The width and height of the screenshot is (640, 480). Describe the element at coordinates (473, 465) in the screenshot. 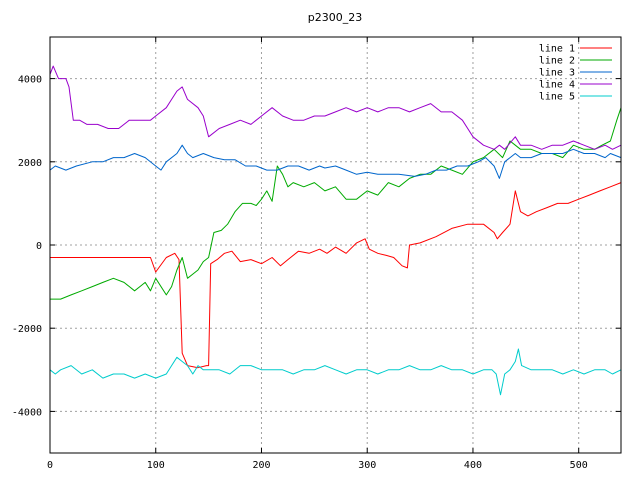

I see `x-tick-label: 400` at that location.